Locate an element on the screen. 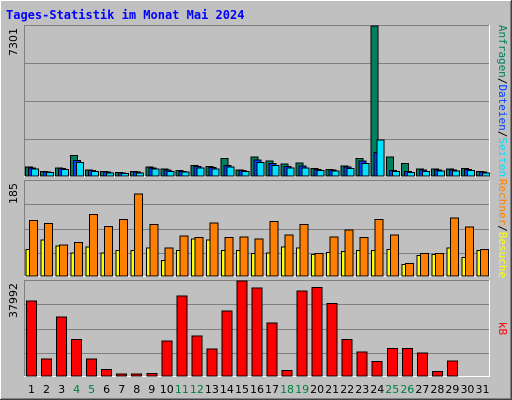 The width and height of the screenshot is (512, 400). x-tick-day-2: 2 is located at coordinates (46, 389).